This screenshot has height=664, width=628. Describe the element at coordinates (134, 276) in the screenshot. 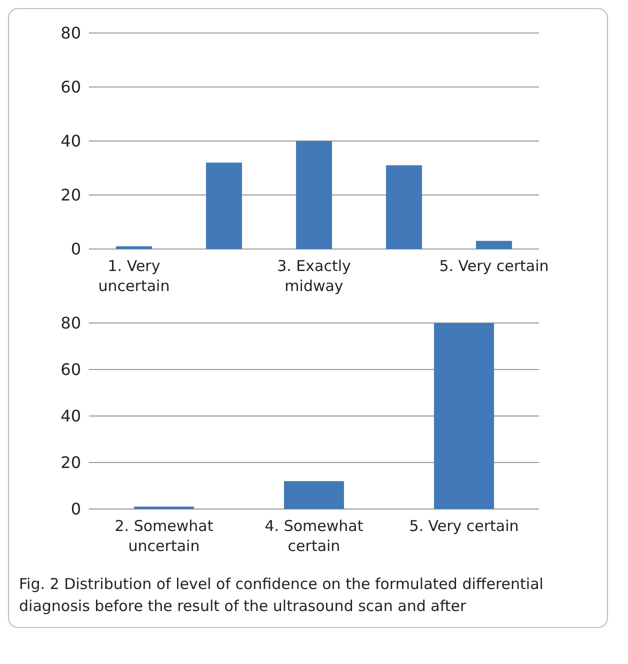

I see `x-tick-label: 1. Very uncertain` at that location.